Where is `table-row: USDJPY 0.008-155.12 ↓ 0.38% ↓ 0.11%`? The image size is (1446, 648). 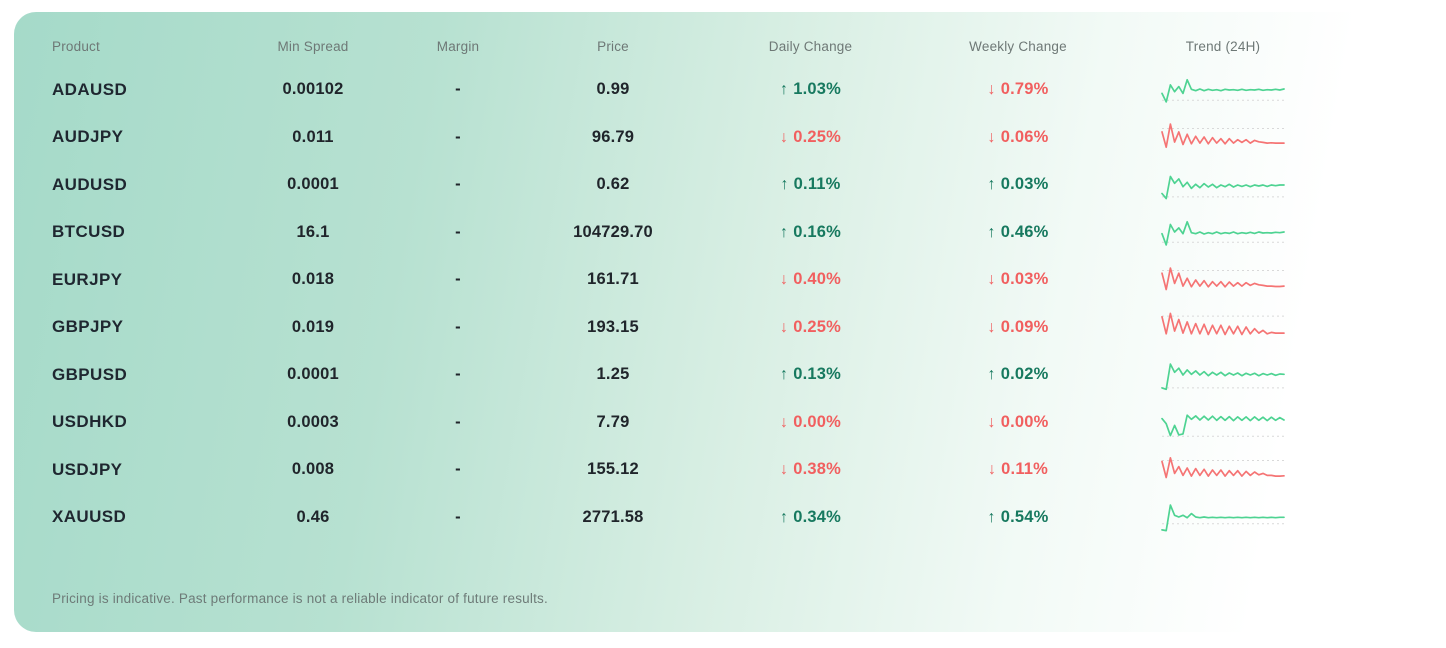
table-row: USDJPY 0.008-155.12 ↓ 0.38% ↓ 0.11% is located at coordinates (723, 470).